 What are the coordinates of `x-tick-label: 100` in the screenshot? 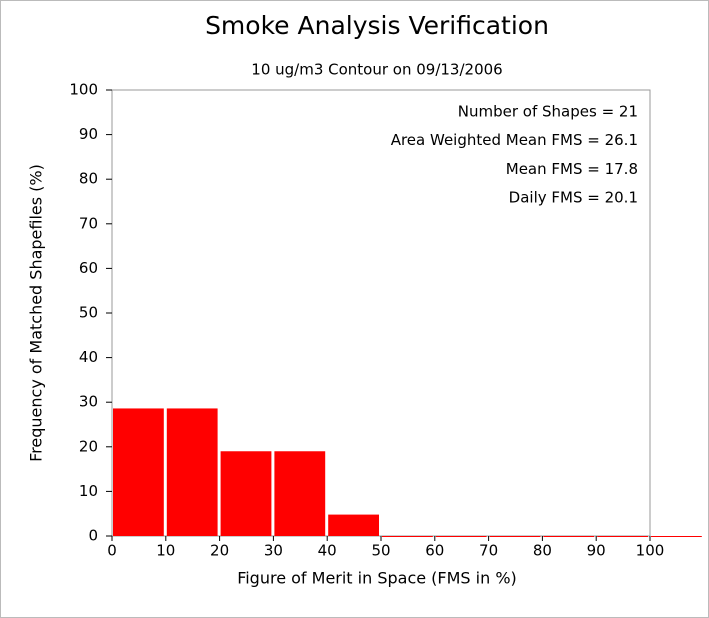 It's located at (650, 551).